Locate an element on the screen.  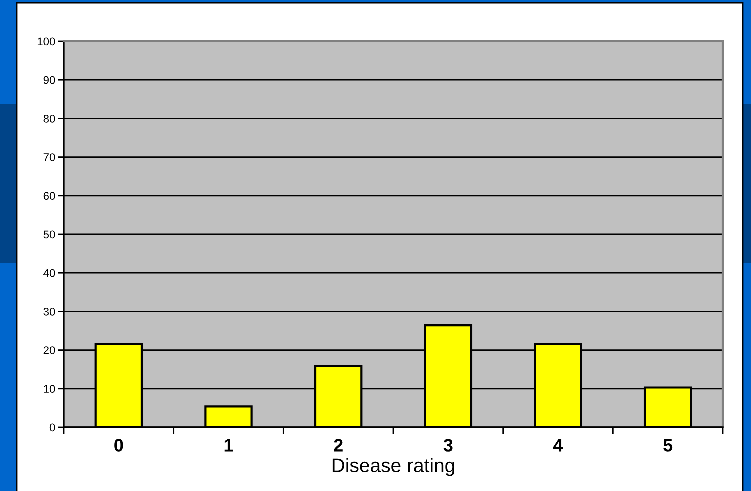
y-tick-label: 0 is located at coordinates (53, 428).